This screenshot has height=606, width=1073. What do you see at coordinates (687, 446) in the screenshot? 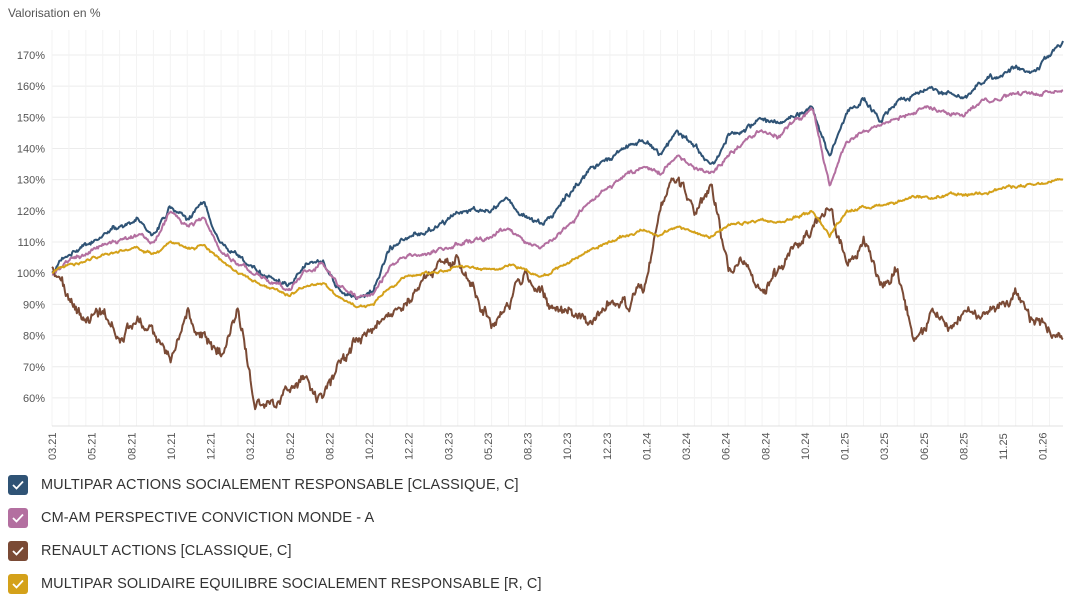
I see `x-tick-label: 03.24` at bounding box center [687, 446].